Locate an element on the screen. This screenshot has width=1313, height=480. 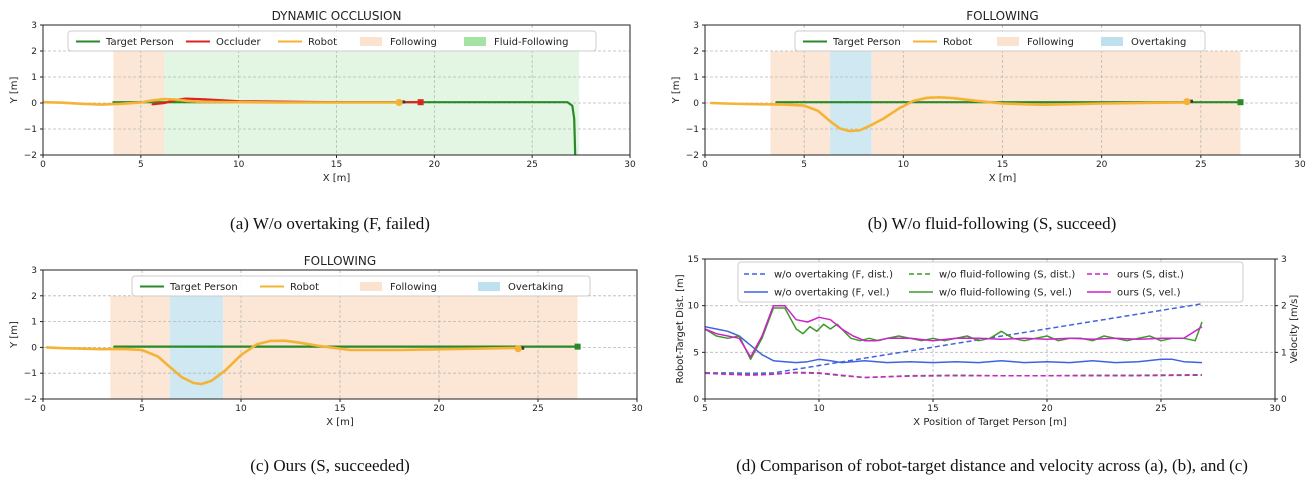
y-tick-label-c: 3 is located at coordinates (34, 271).